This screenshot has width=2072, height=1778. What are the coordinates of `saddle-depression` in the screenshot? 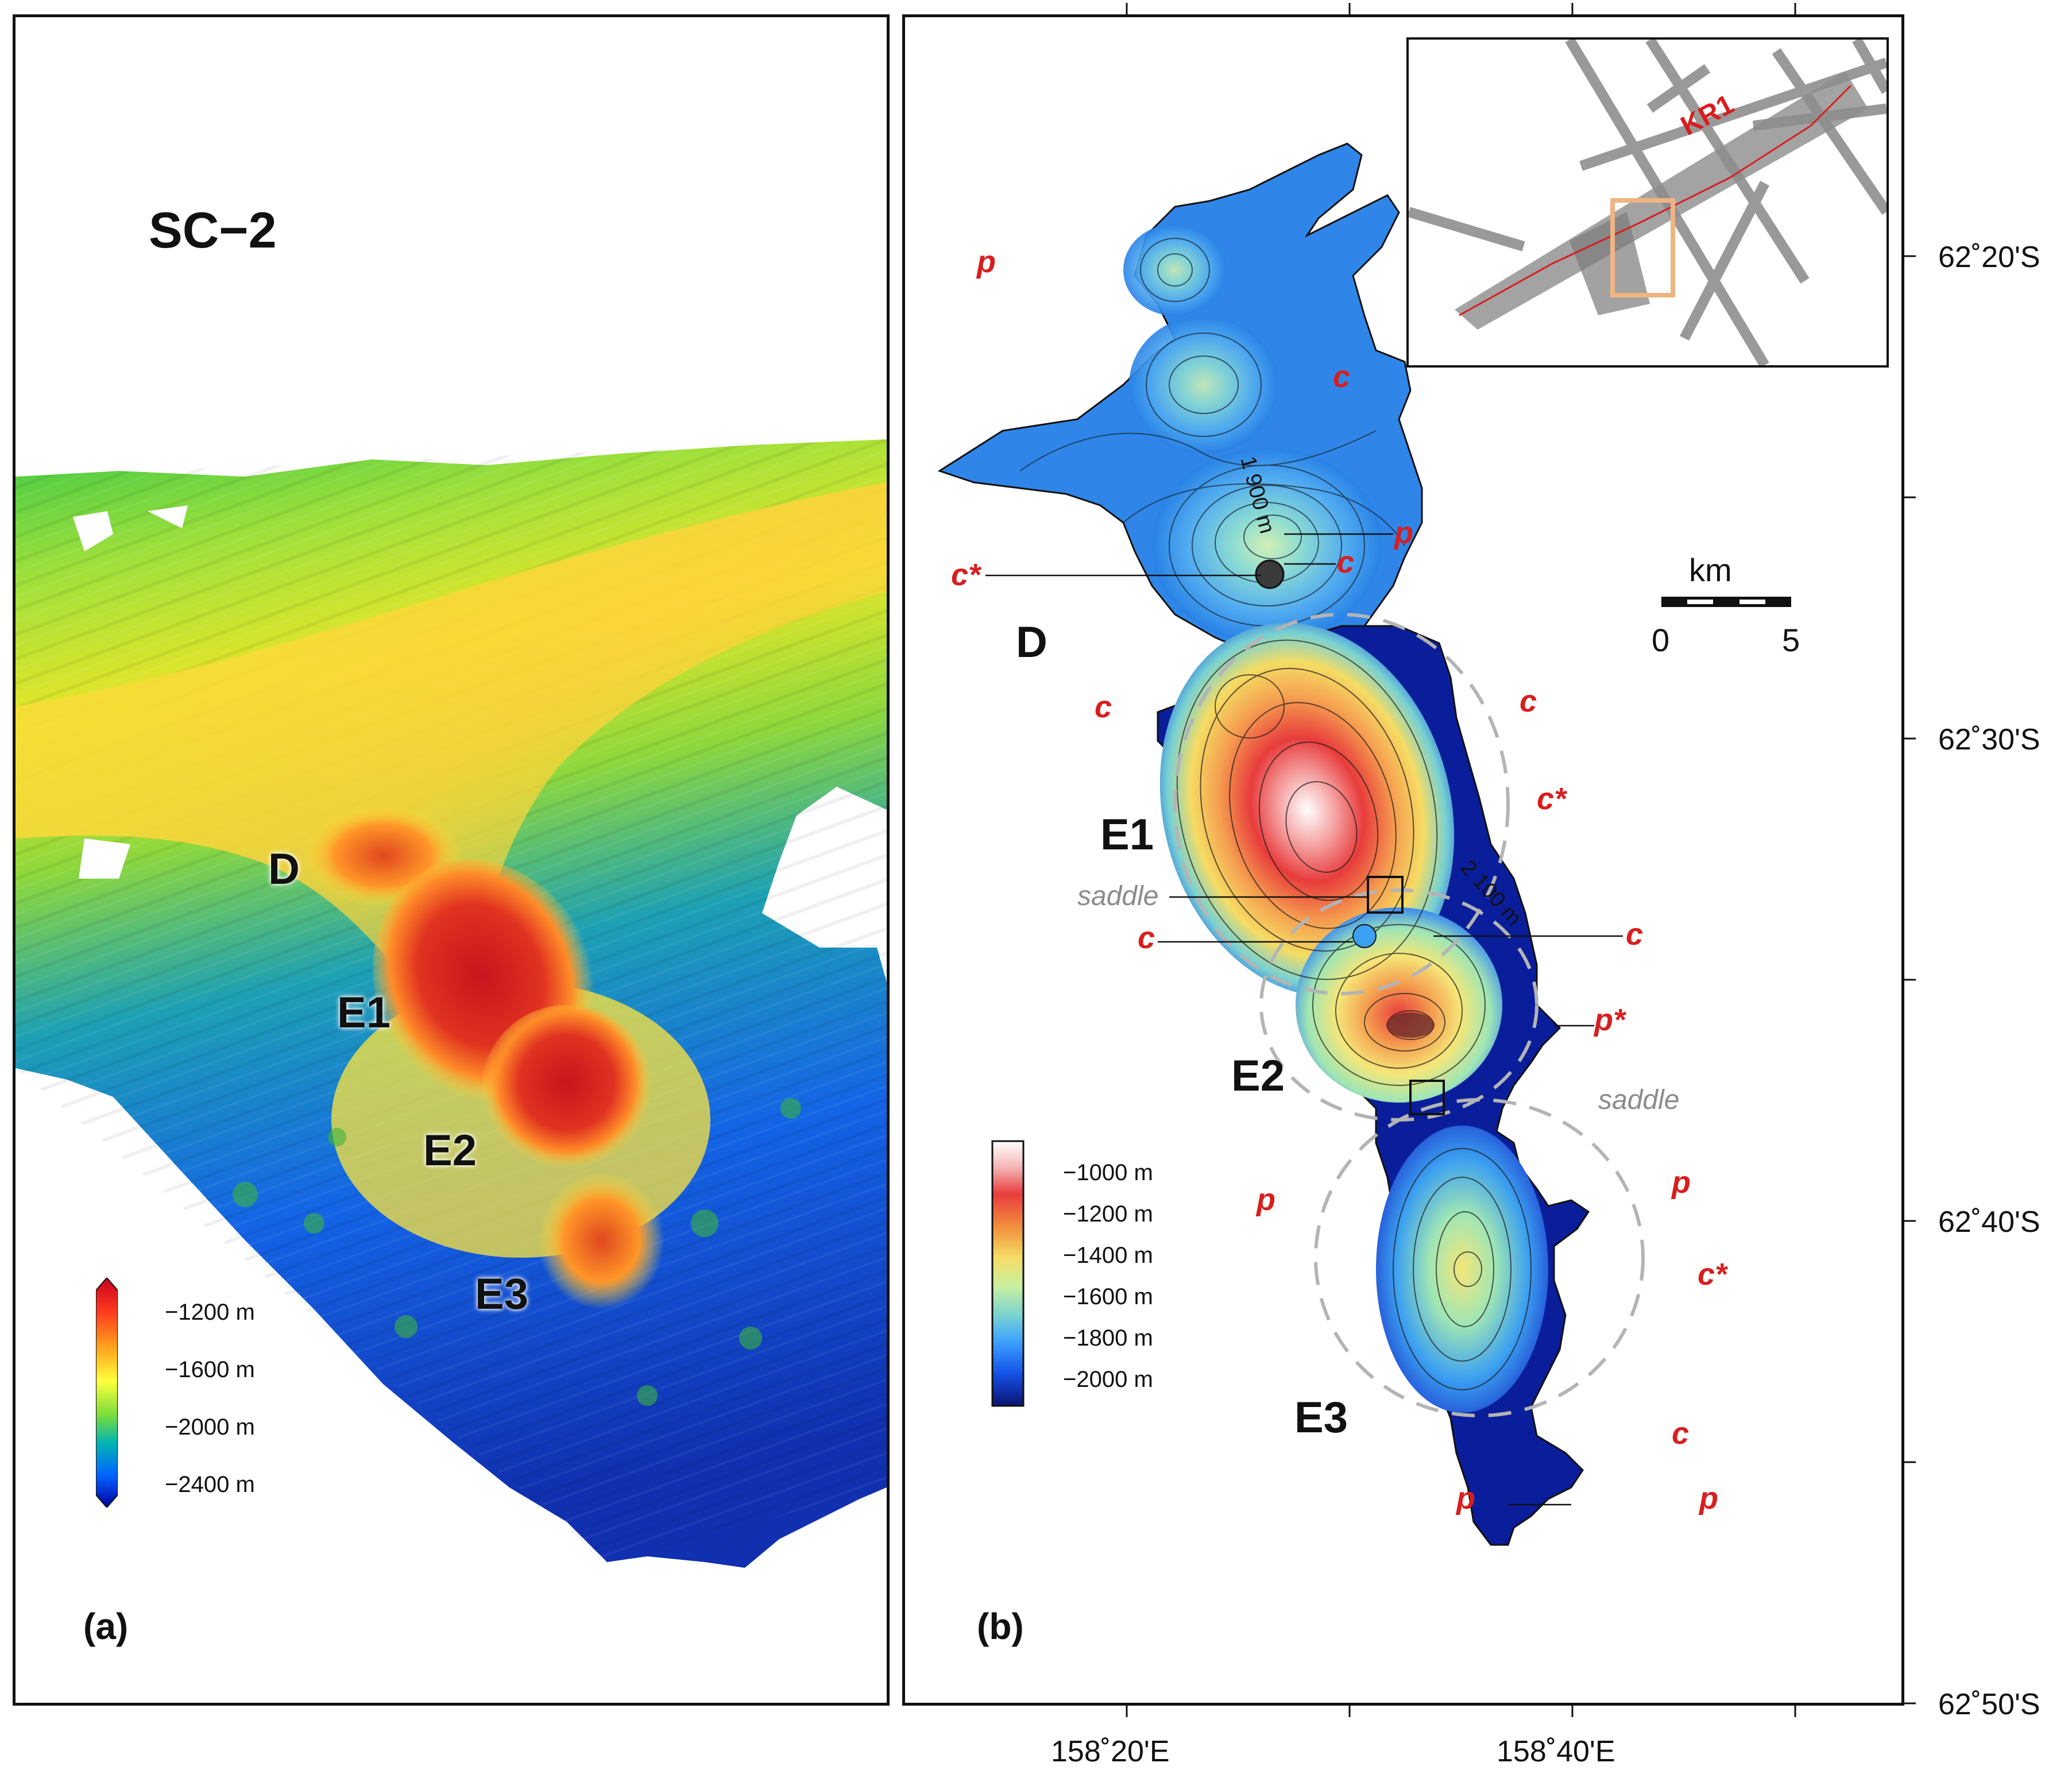 It's located at (1364, 936).